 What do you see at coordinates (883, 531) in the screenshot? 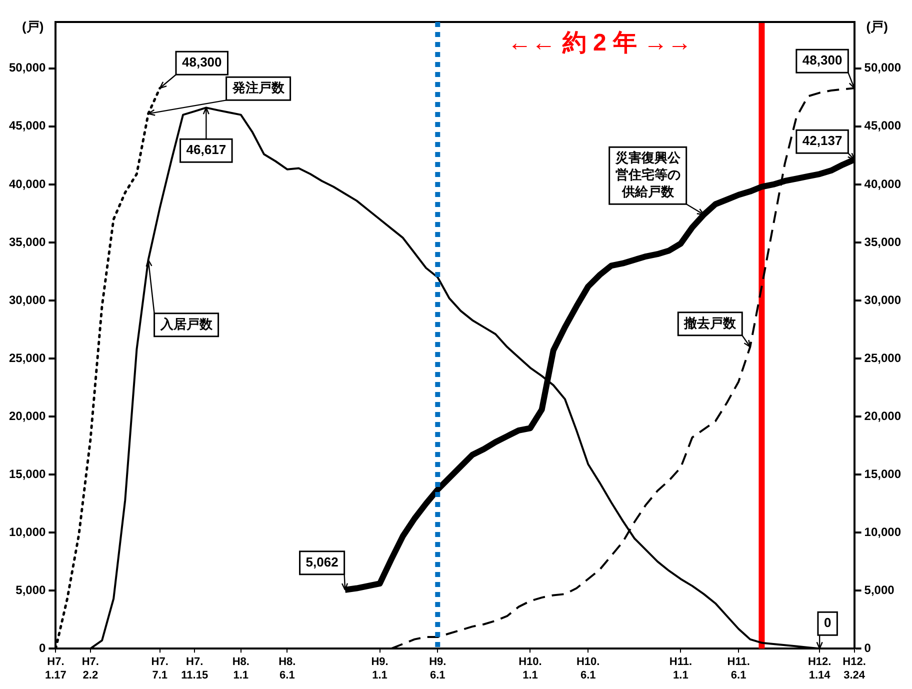
I see `y2-tick-label: 10,000` at bounding box center [883, 531].